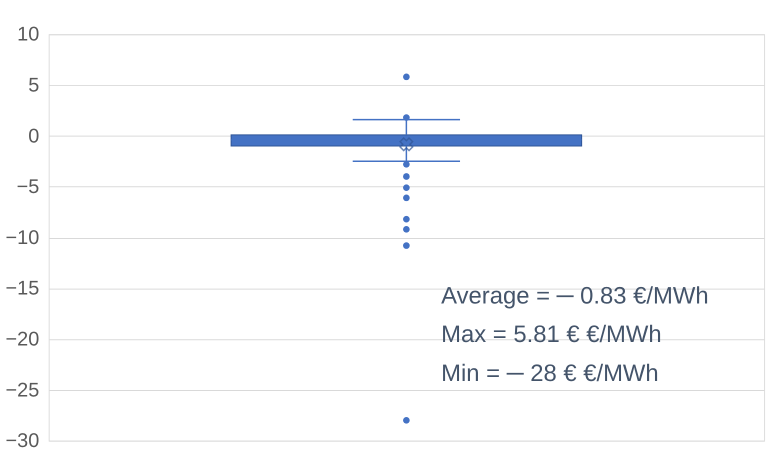 The image size is (774, 468). Describe the element at coordinates (34, 85) in the screenshot. I see `y-tick-label: 5` at that location.